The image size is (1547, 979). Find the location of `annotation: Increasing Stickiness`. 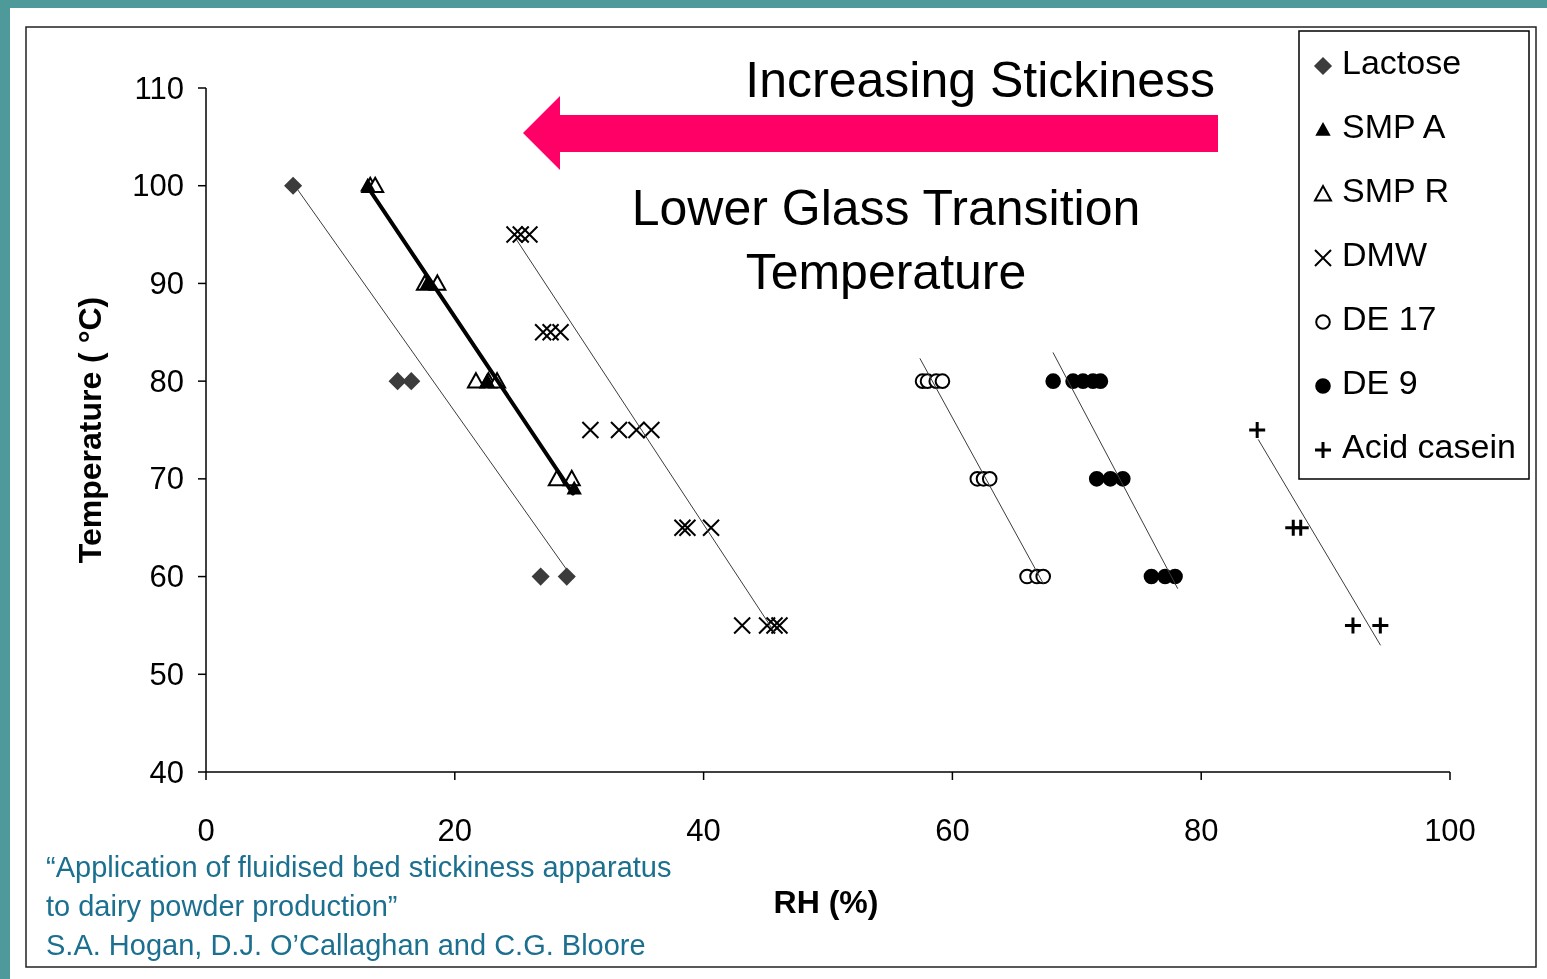

annotation: Increasing Stickiness is located at coordinates (980, 80).